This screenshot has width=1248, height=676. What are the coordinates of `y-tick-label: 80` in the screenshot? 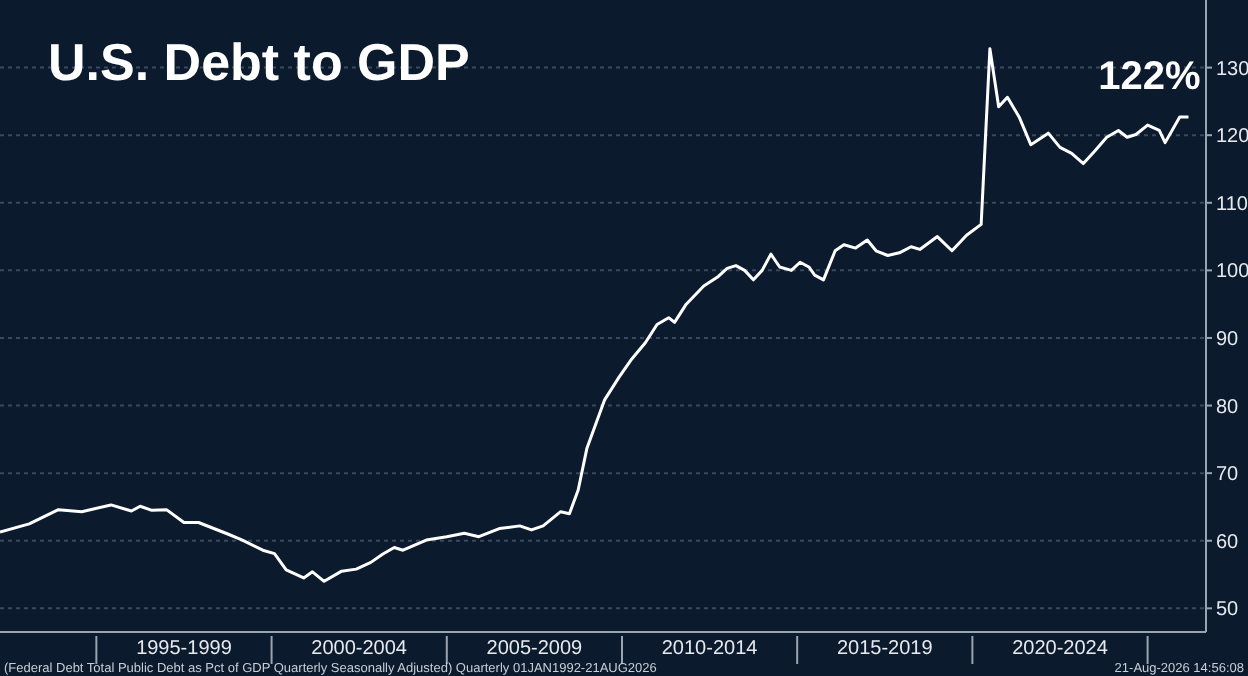 It's located at (1228, 407).